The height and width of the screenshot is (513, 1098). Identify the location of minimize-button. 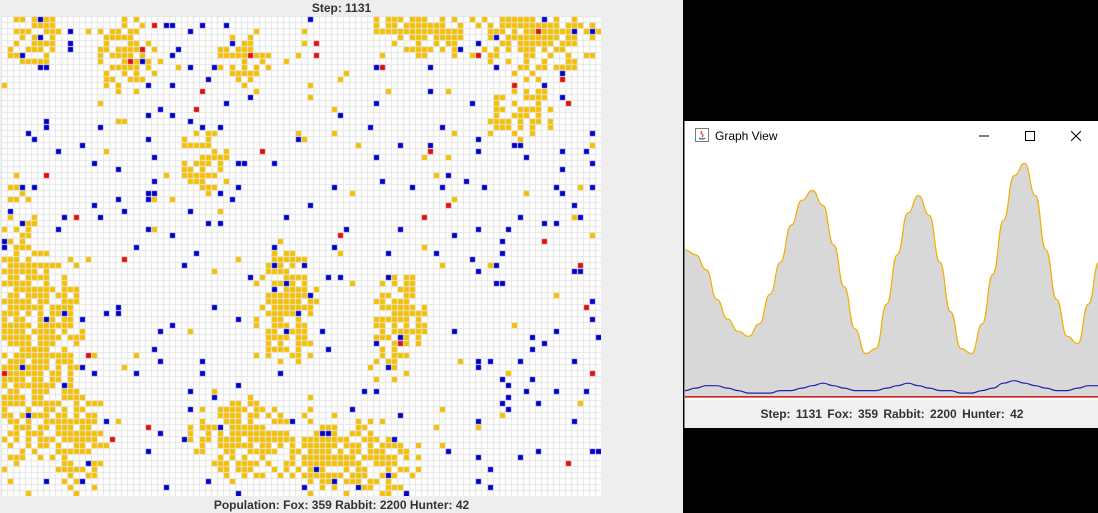
(984, 136).